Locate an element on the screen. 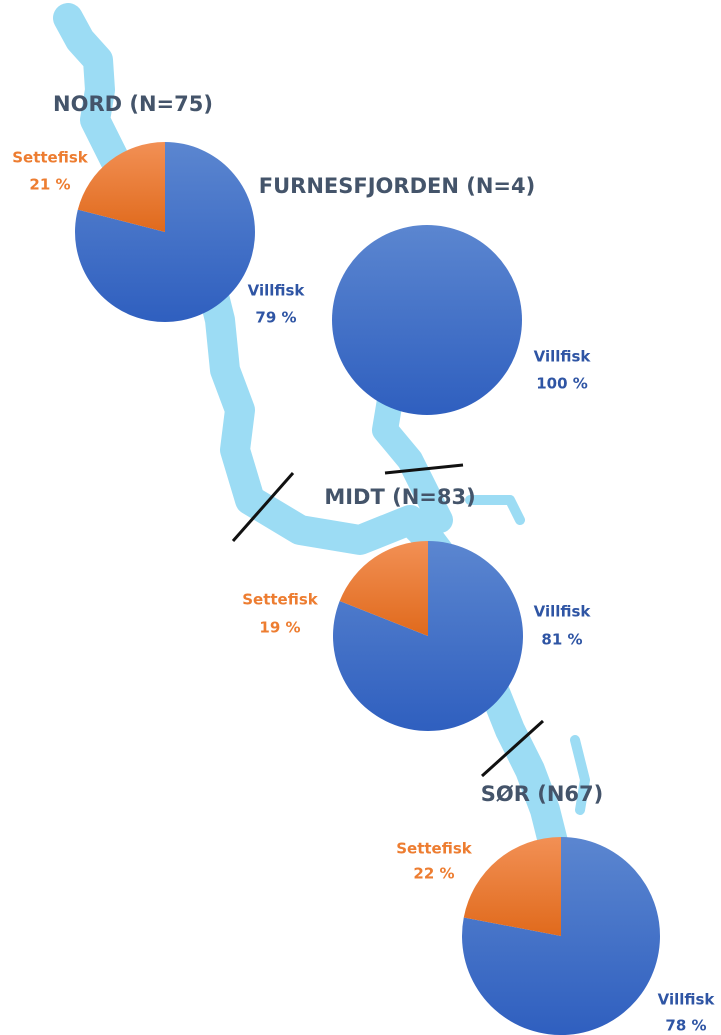 Image resolution: width=721 pixels, height=1035 pixels. dividers is located at coordinates (388, 620).